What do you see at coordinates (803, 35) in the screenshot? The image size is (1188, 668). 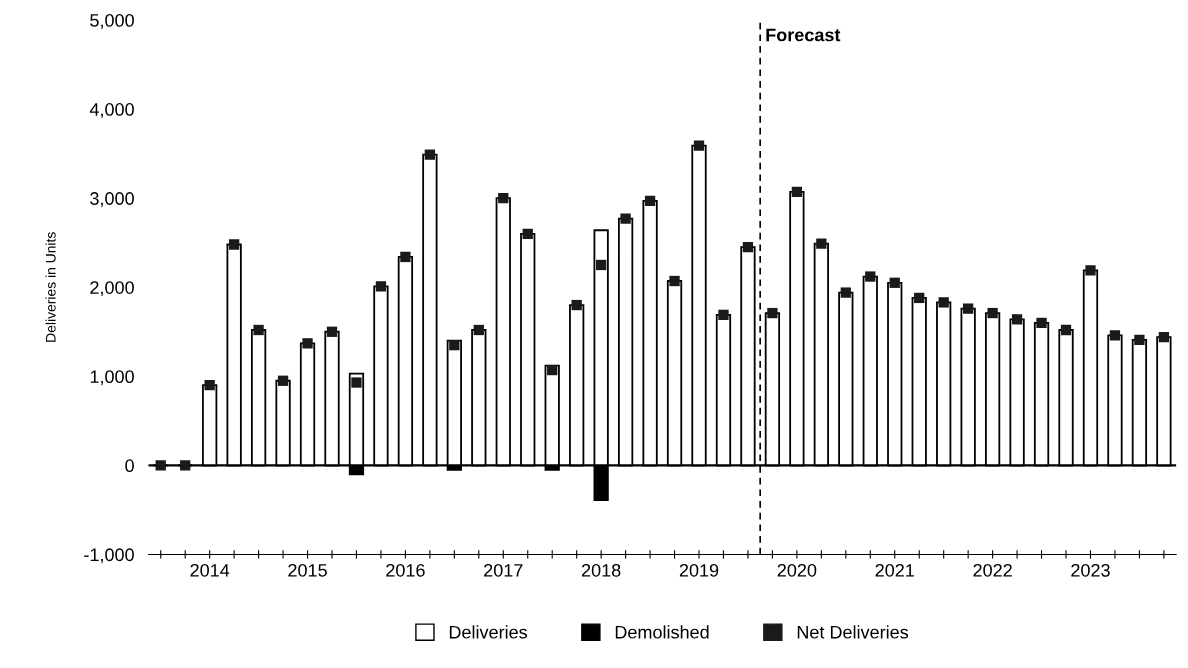 I see `annotation: Forecast` at bounding box center [803, 35].